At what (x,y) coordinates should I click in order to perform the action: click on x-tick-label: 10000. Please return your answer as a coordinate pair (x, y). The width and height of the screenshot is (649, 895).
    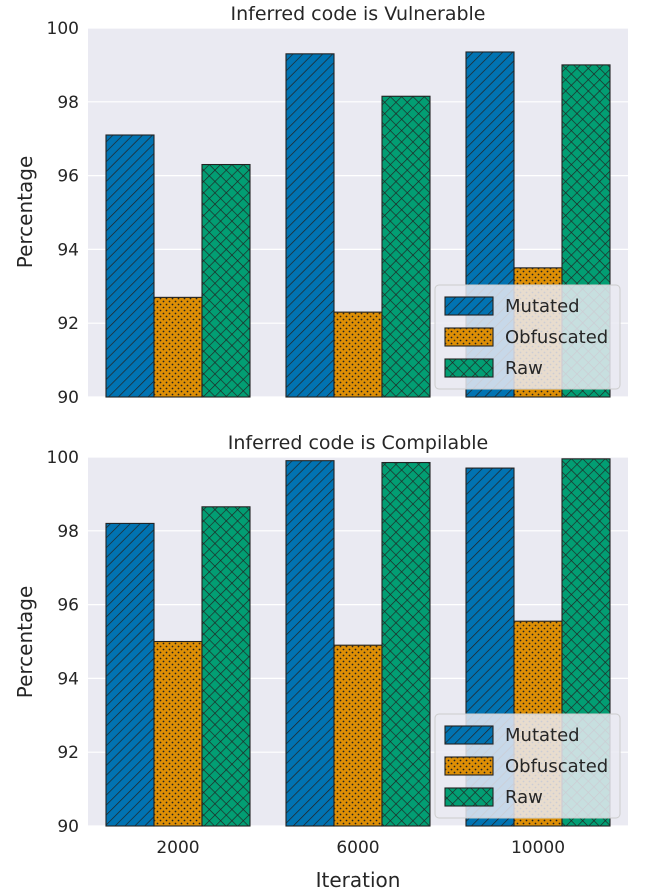
    Looking at the image, I should click on (538, 848).